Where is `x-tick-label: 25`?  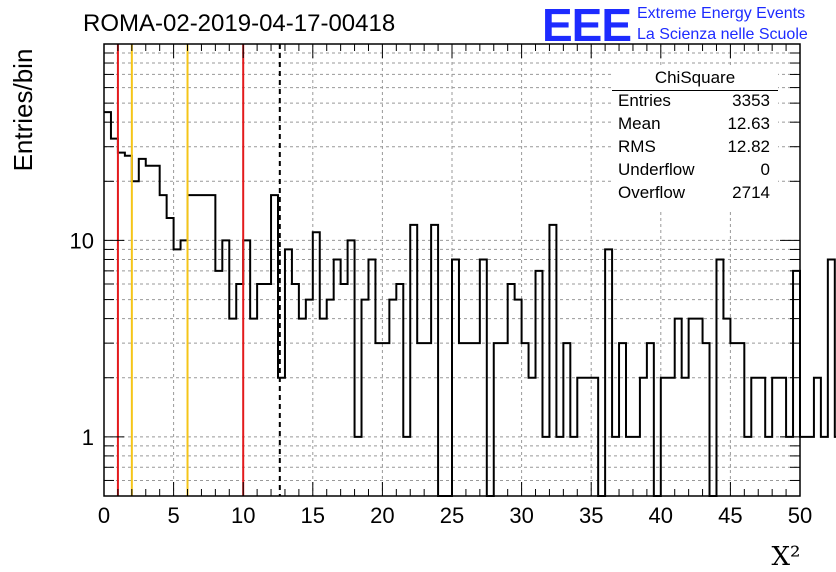
x-tick-label: 25 is located at coordinates (452, 515).